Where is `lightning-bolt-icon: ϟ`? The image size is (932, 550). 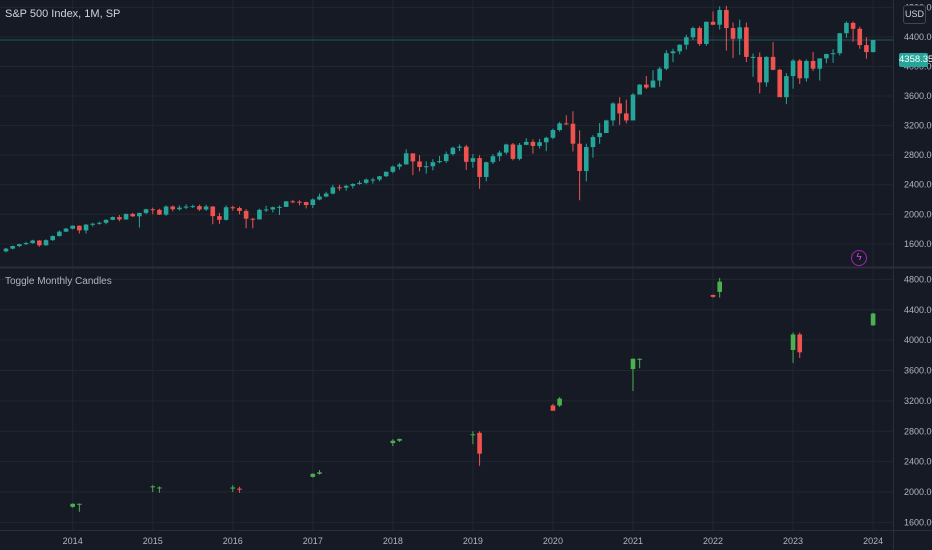
lightning-bolt-icon: ϟ is located at coordinates (859, 258).